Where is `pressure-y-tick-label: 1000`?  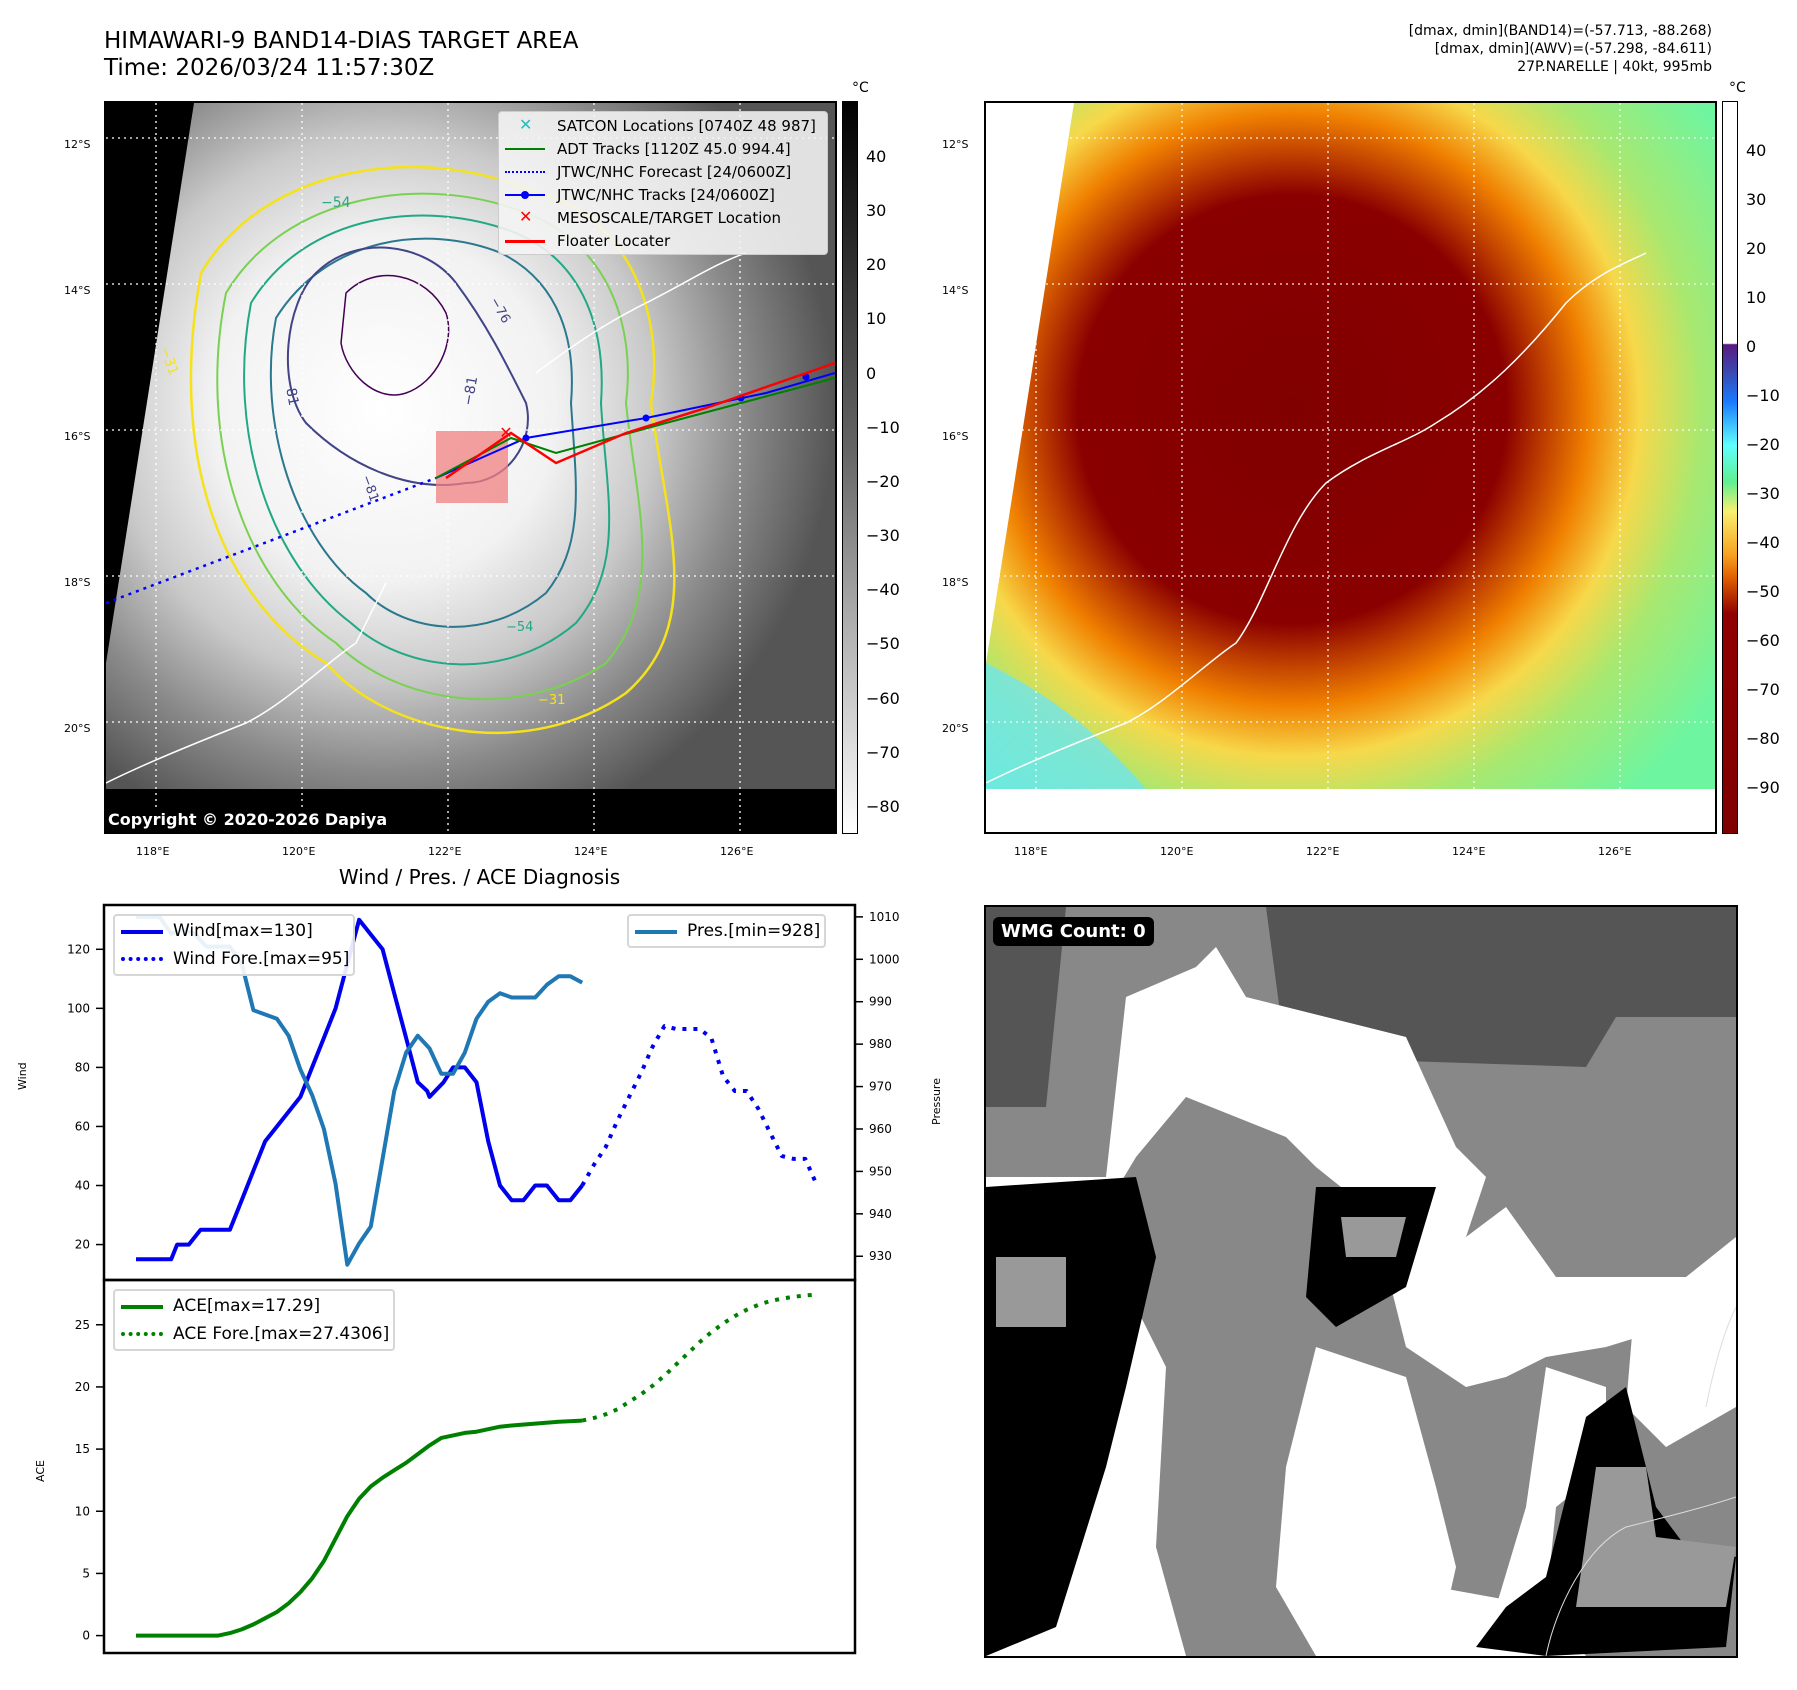
pressure-y-tick-label: 1000 is located at coordinates (884, 959).